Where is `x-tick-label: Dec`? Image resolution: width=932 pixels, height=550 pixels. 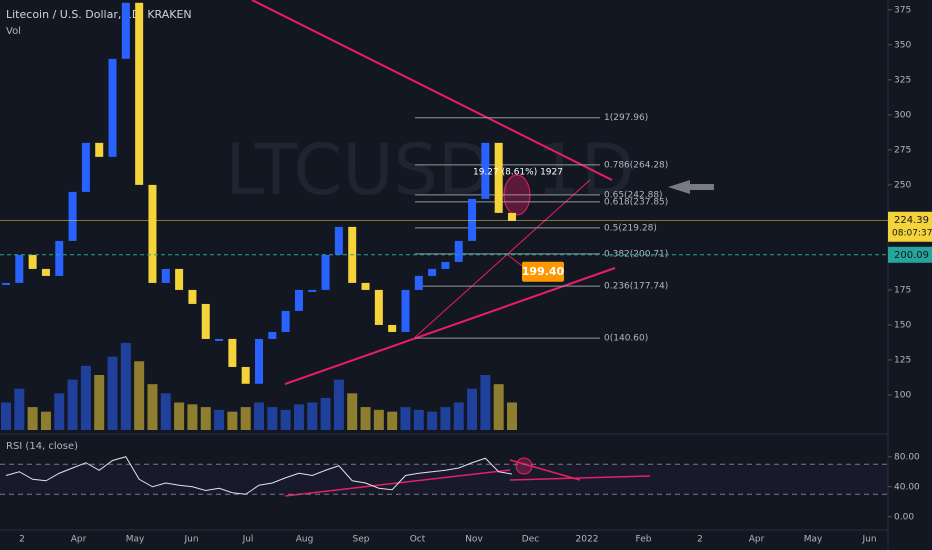 x-tick-label: Dec is located at coordinates (530, 540).